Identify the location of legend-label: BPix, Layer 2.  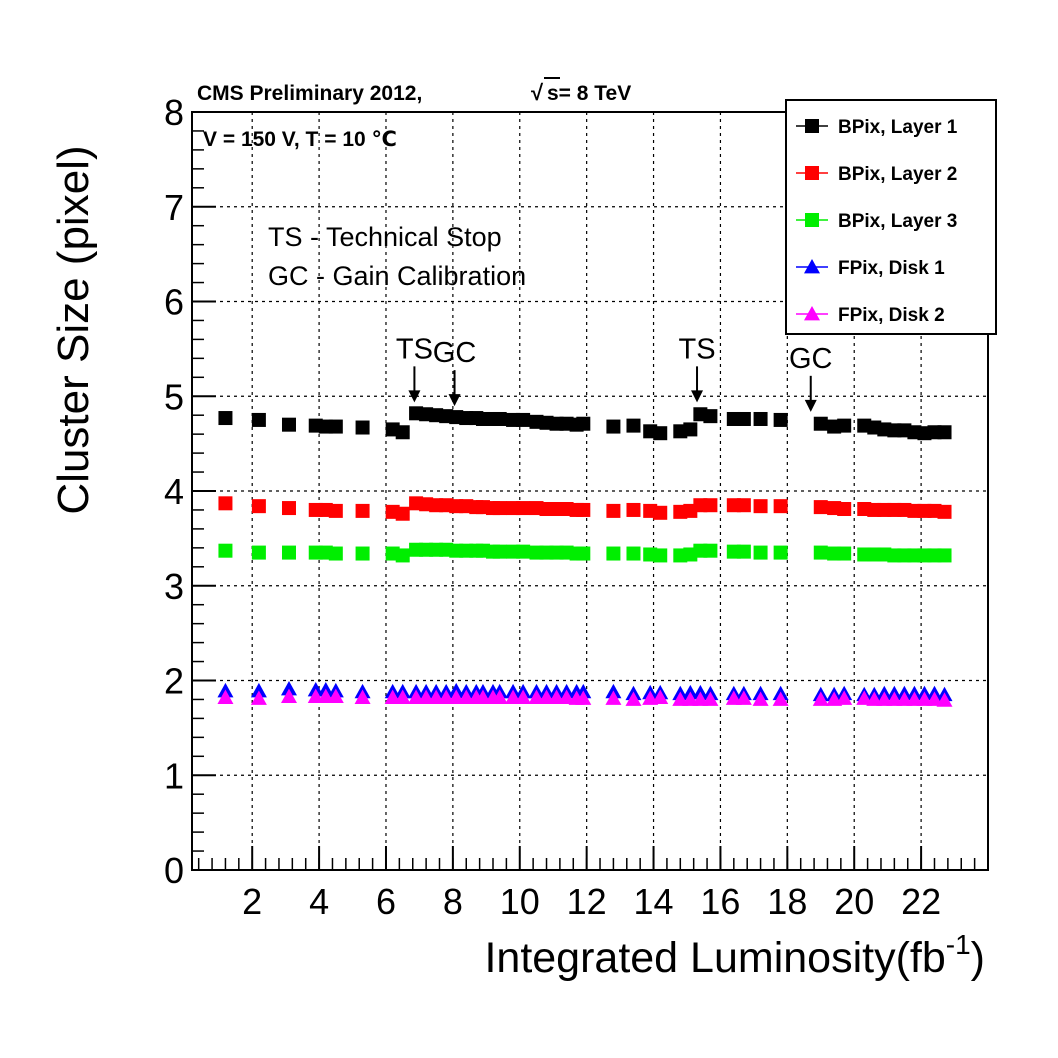
(897, 174).